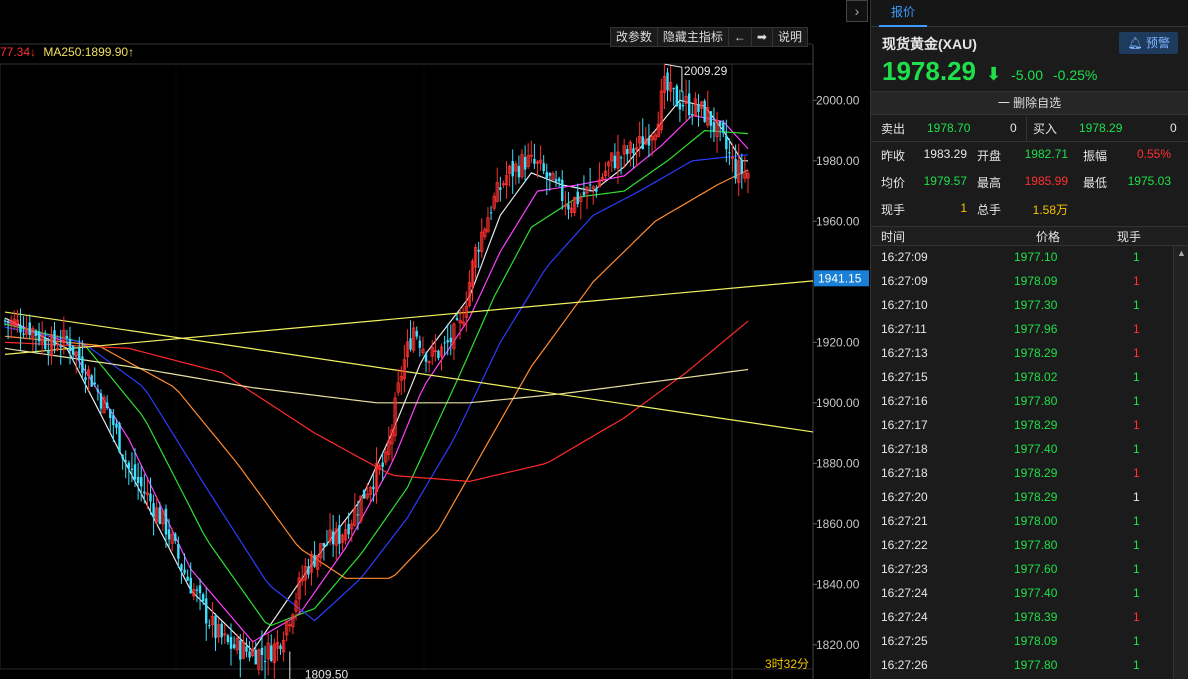 This screenshot has height=679, width=1188. I want to click on stat-value: 1979.57, so click(945, 181).